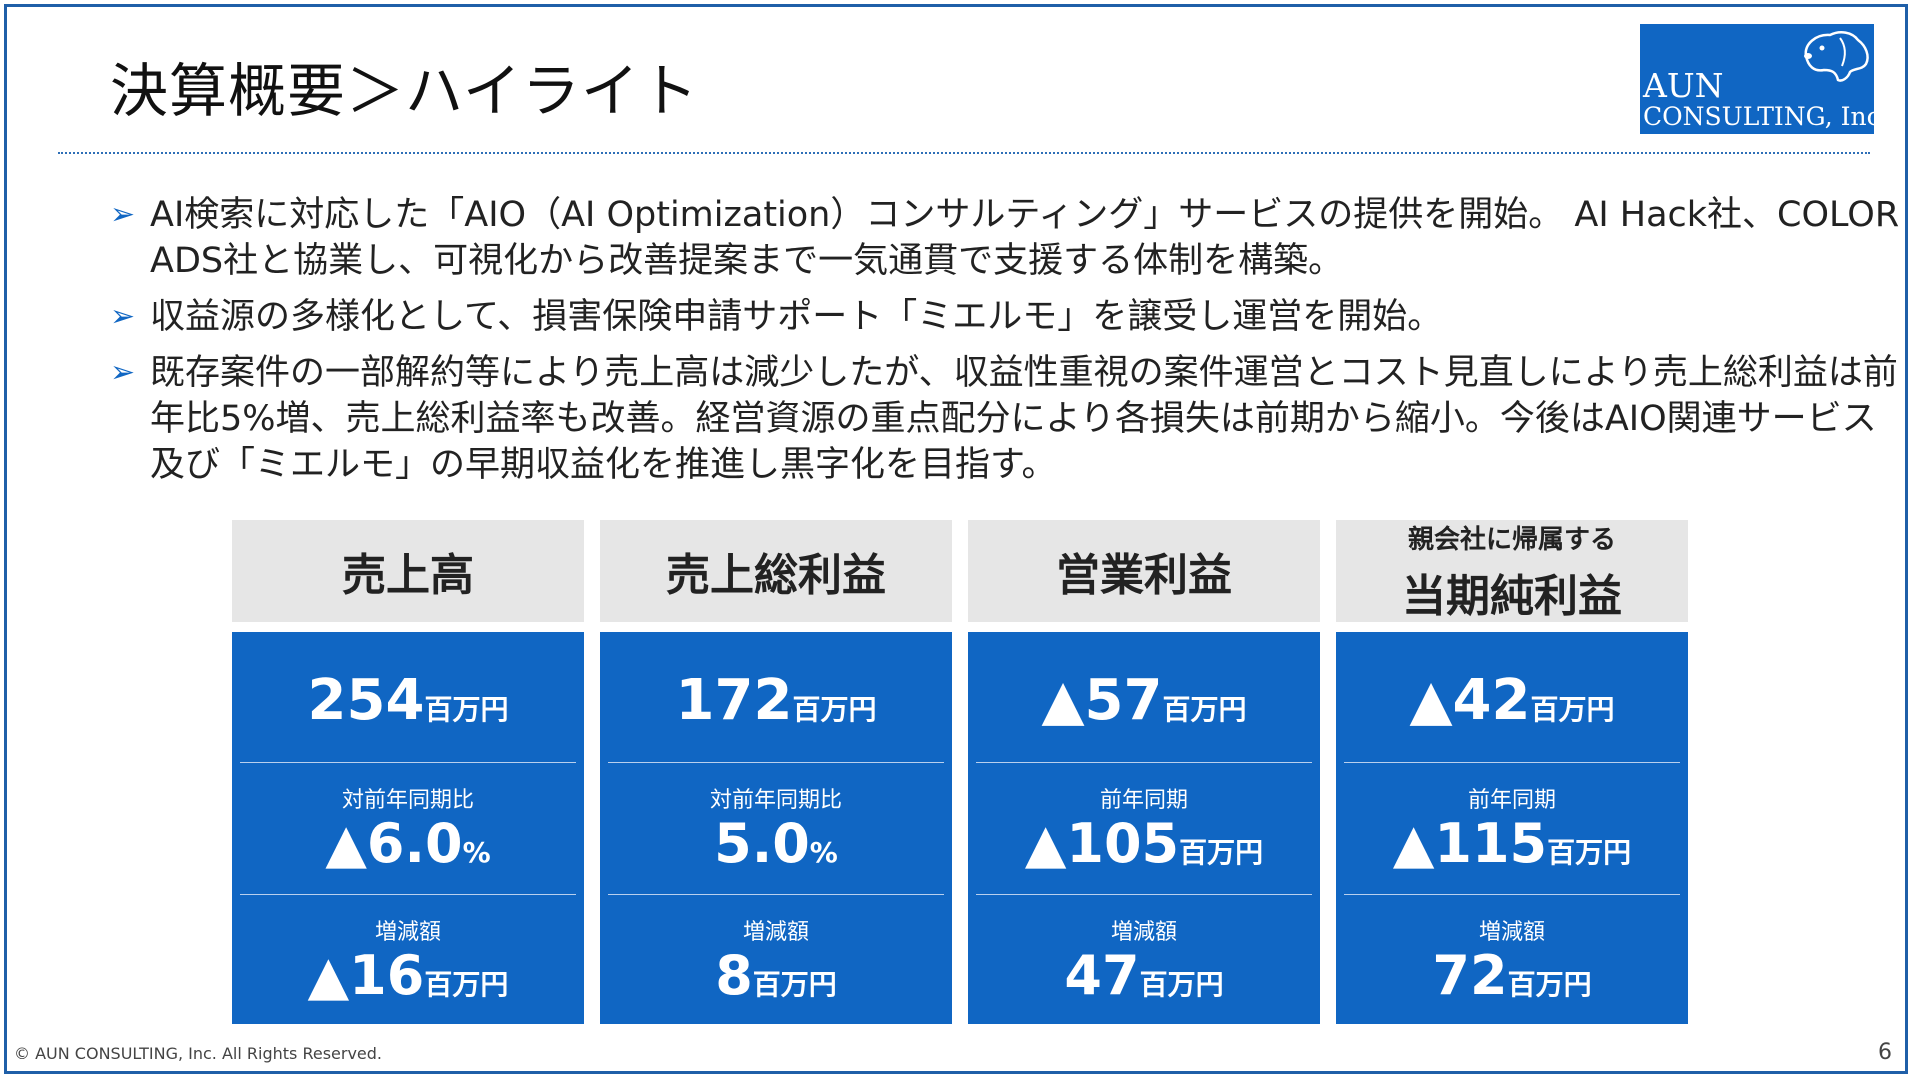  I want to click on kpi-card-header: 親会社に帰属する 当期純利益, so click(1512, 571).